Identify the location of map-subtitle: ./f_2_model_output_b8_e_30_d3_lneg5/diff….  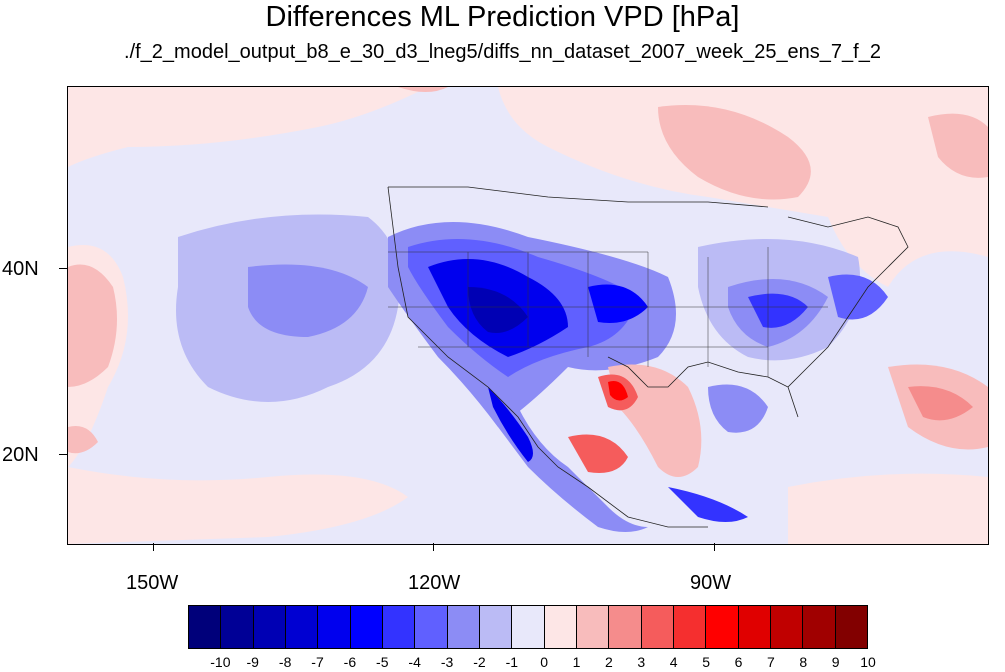
(502, 52).